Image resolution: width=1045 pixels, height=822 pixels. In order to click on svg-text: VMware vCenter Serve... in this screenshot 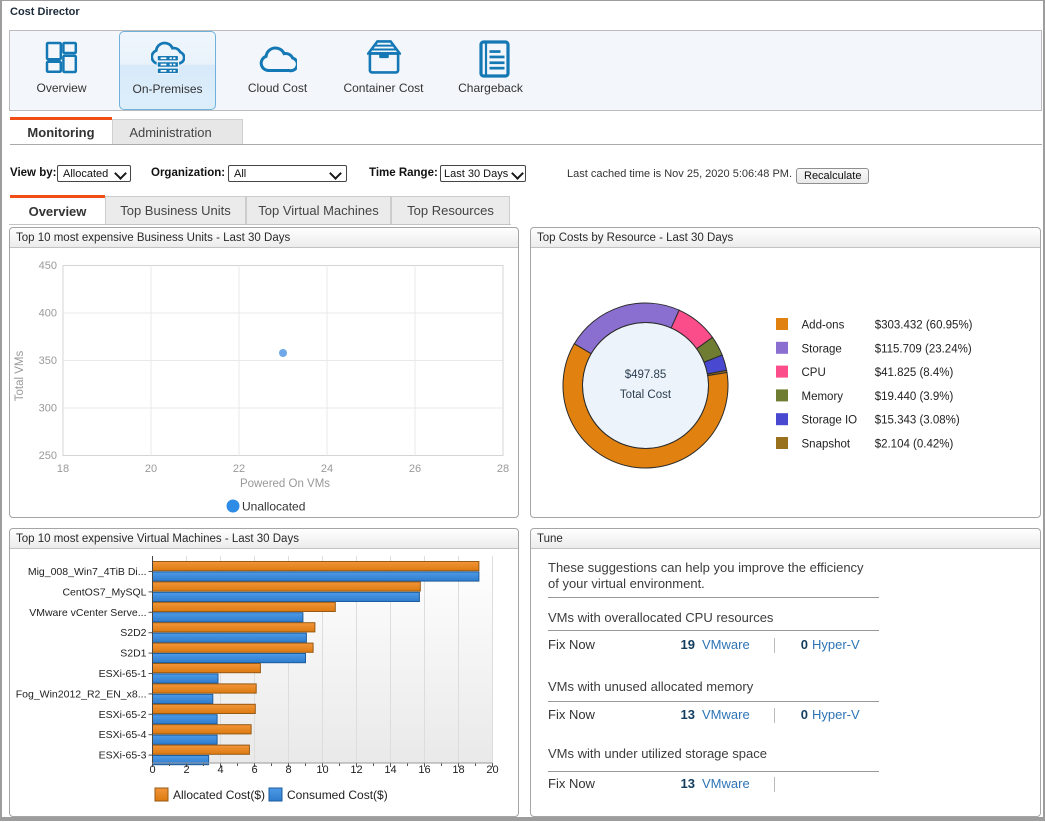, I will do `click(87, 613)`.